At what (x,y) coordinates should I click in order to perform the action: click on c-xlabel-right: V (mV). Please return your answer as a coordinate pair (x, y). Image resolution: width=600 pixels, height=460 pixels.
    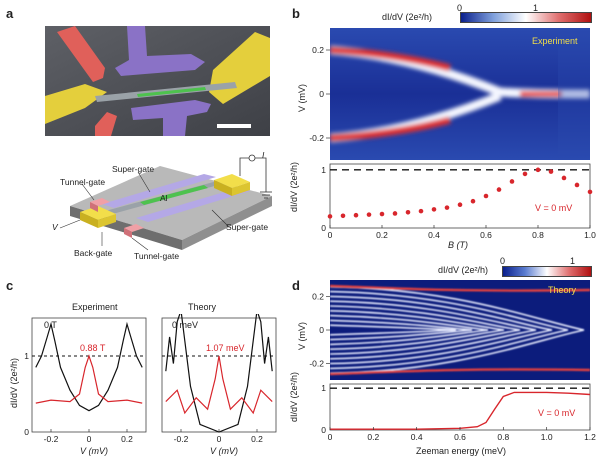
    Looking at the image, I should click on (224, 451).